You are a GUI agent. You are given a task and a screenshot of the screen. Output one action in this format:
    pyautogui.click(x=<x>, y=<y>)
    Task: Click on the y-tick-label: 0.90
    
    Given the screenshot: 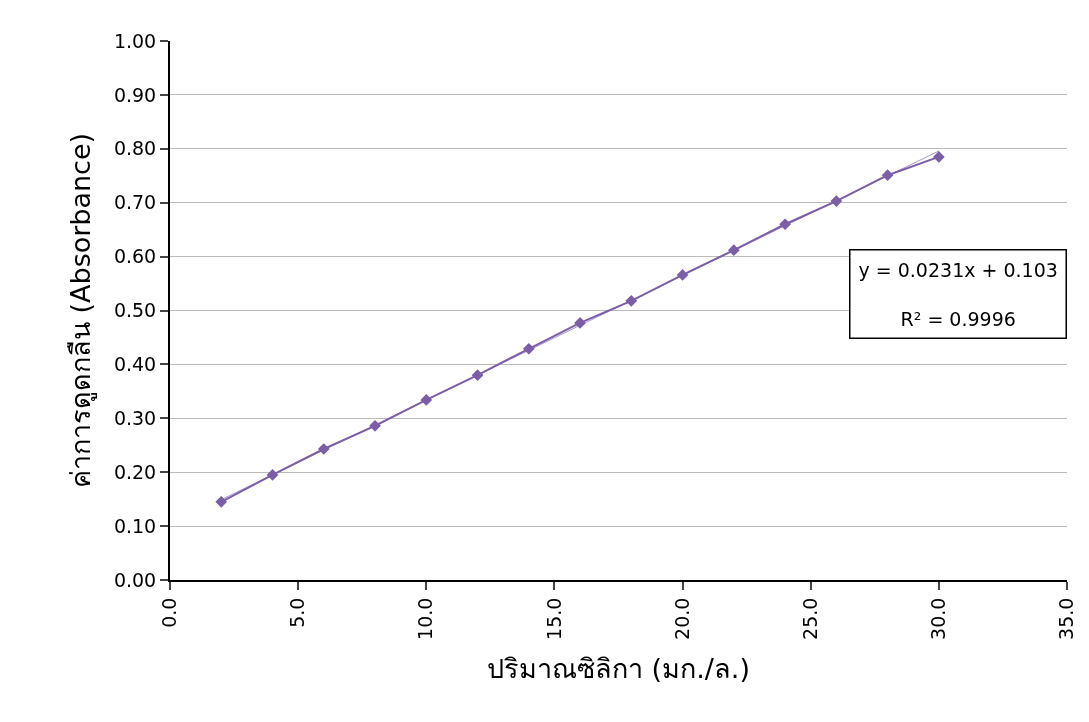 What is the action you would take?
    pyautogui.click(x=135, y=94)
    